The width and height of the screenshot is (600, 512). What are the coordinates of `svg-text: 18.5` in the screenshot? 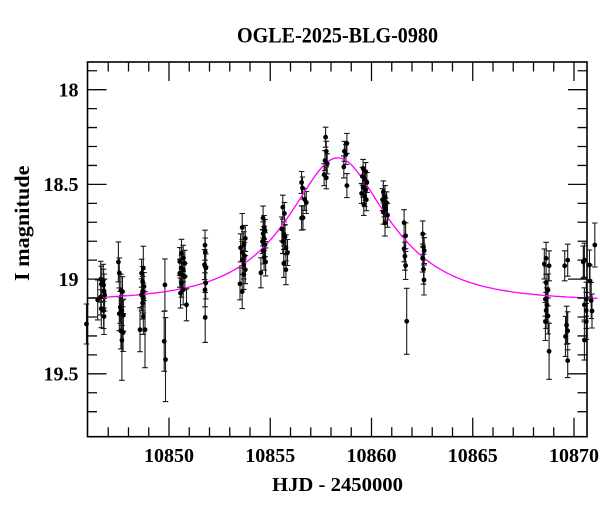 It's located at (61, 185).